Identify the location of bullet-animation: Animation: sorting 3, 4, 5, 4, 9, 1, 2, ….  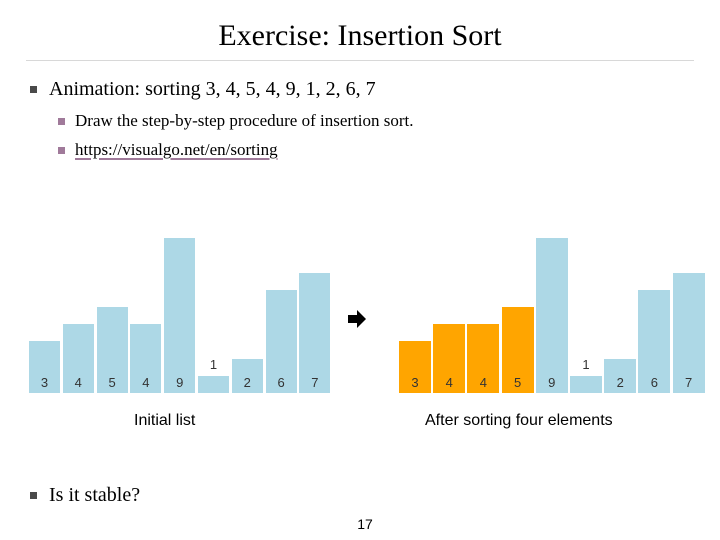
(203, 89).